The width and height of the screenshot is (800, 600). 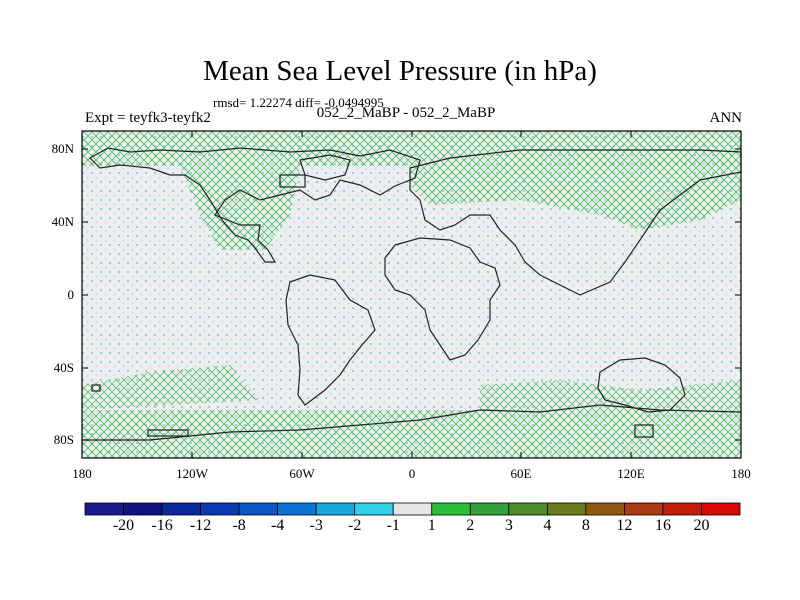 What do you see at coordinates (701, 525) in the screenshot?
I see `colorbar-label: 20` at bounding box center [701, 525].